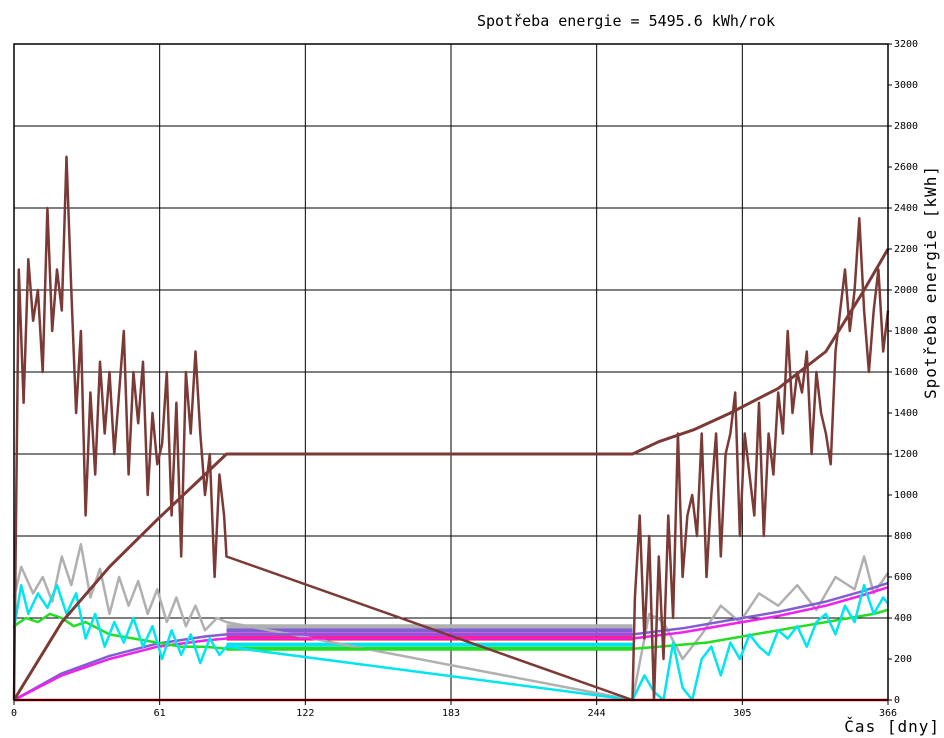 This screenshot has width=944, height=738. What do you see at coordinates (160, 713) in the screenshot?
I see `x-tick-label: 61` at bounding box center [160, 713].